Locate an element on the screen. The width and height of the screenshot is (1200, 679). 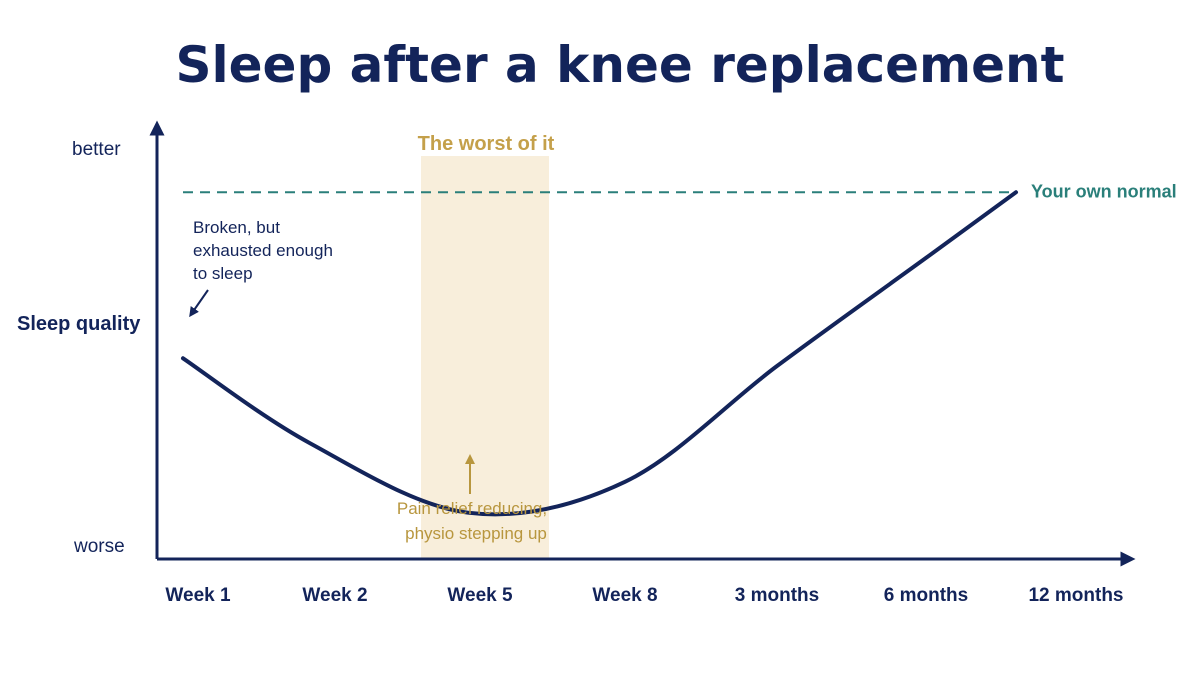
x-tick-label: 3 months is located at coordinates (777, 595).